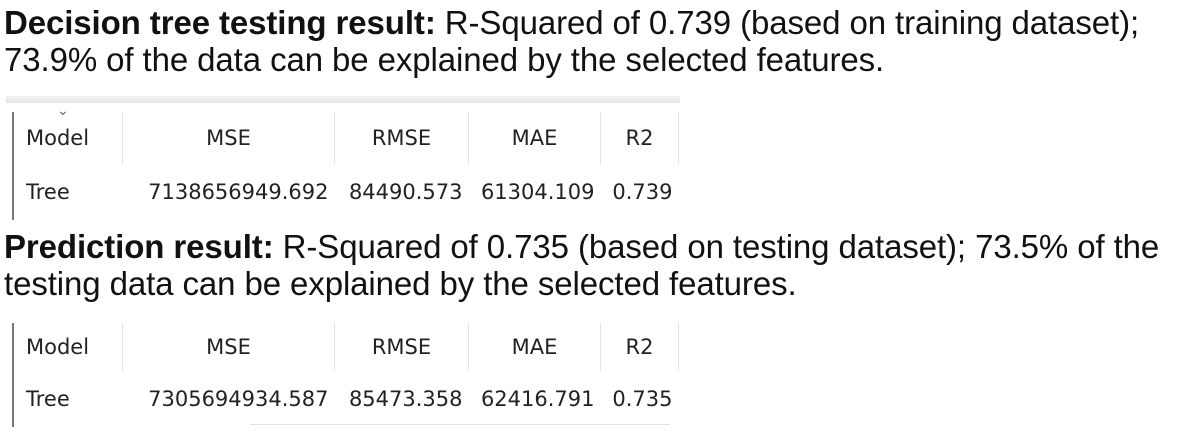 This screenshot has height=430, width=1192. Describe the element at coordinates (220, 22) in the screenshot. I see `training-result-heading: Decision tree testing result:` at that location.